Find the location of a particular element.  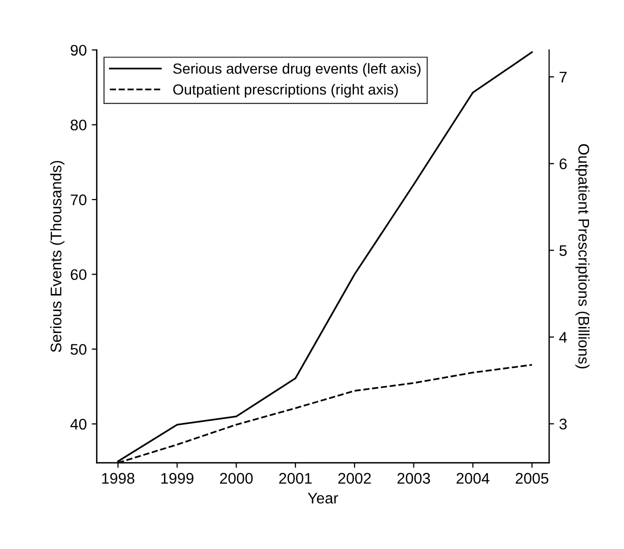

y-tick-label: 90 is located at coordinates (78, 50).